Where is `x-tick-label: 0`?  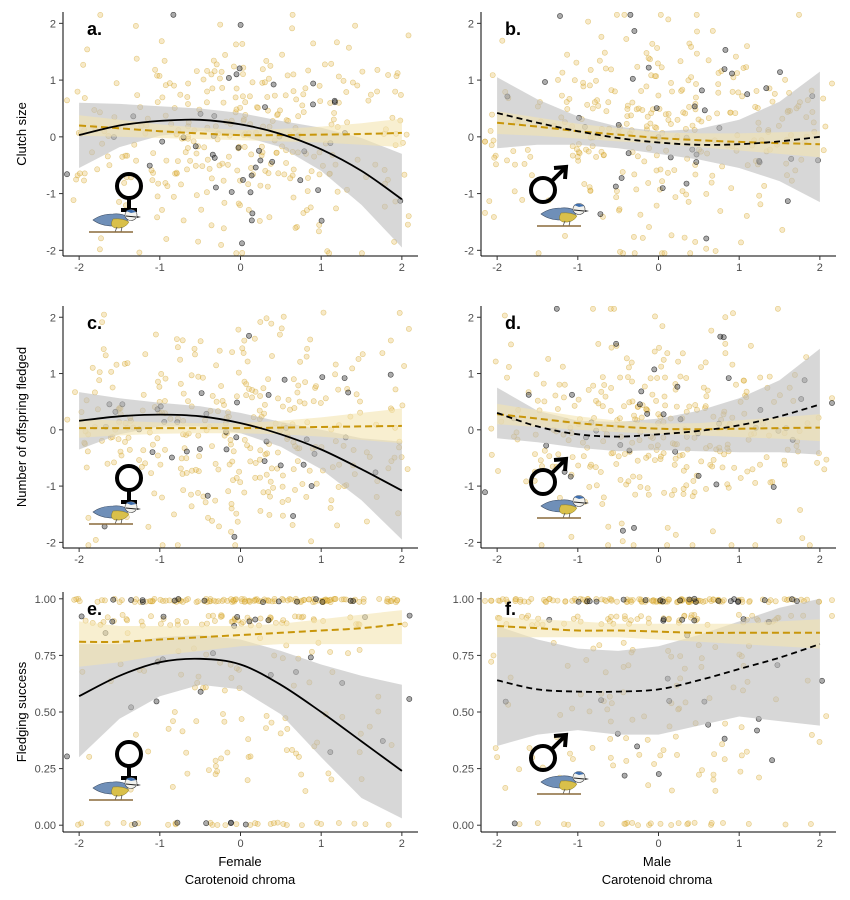 x-tick-label: 0 is located at coordinates (658, 268).